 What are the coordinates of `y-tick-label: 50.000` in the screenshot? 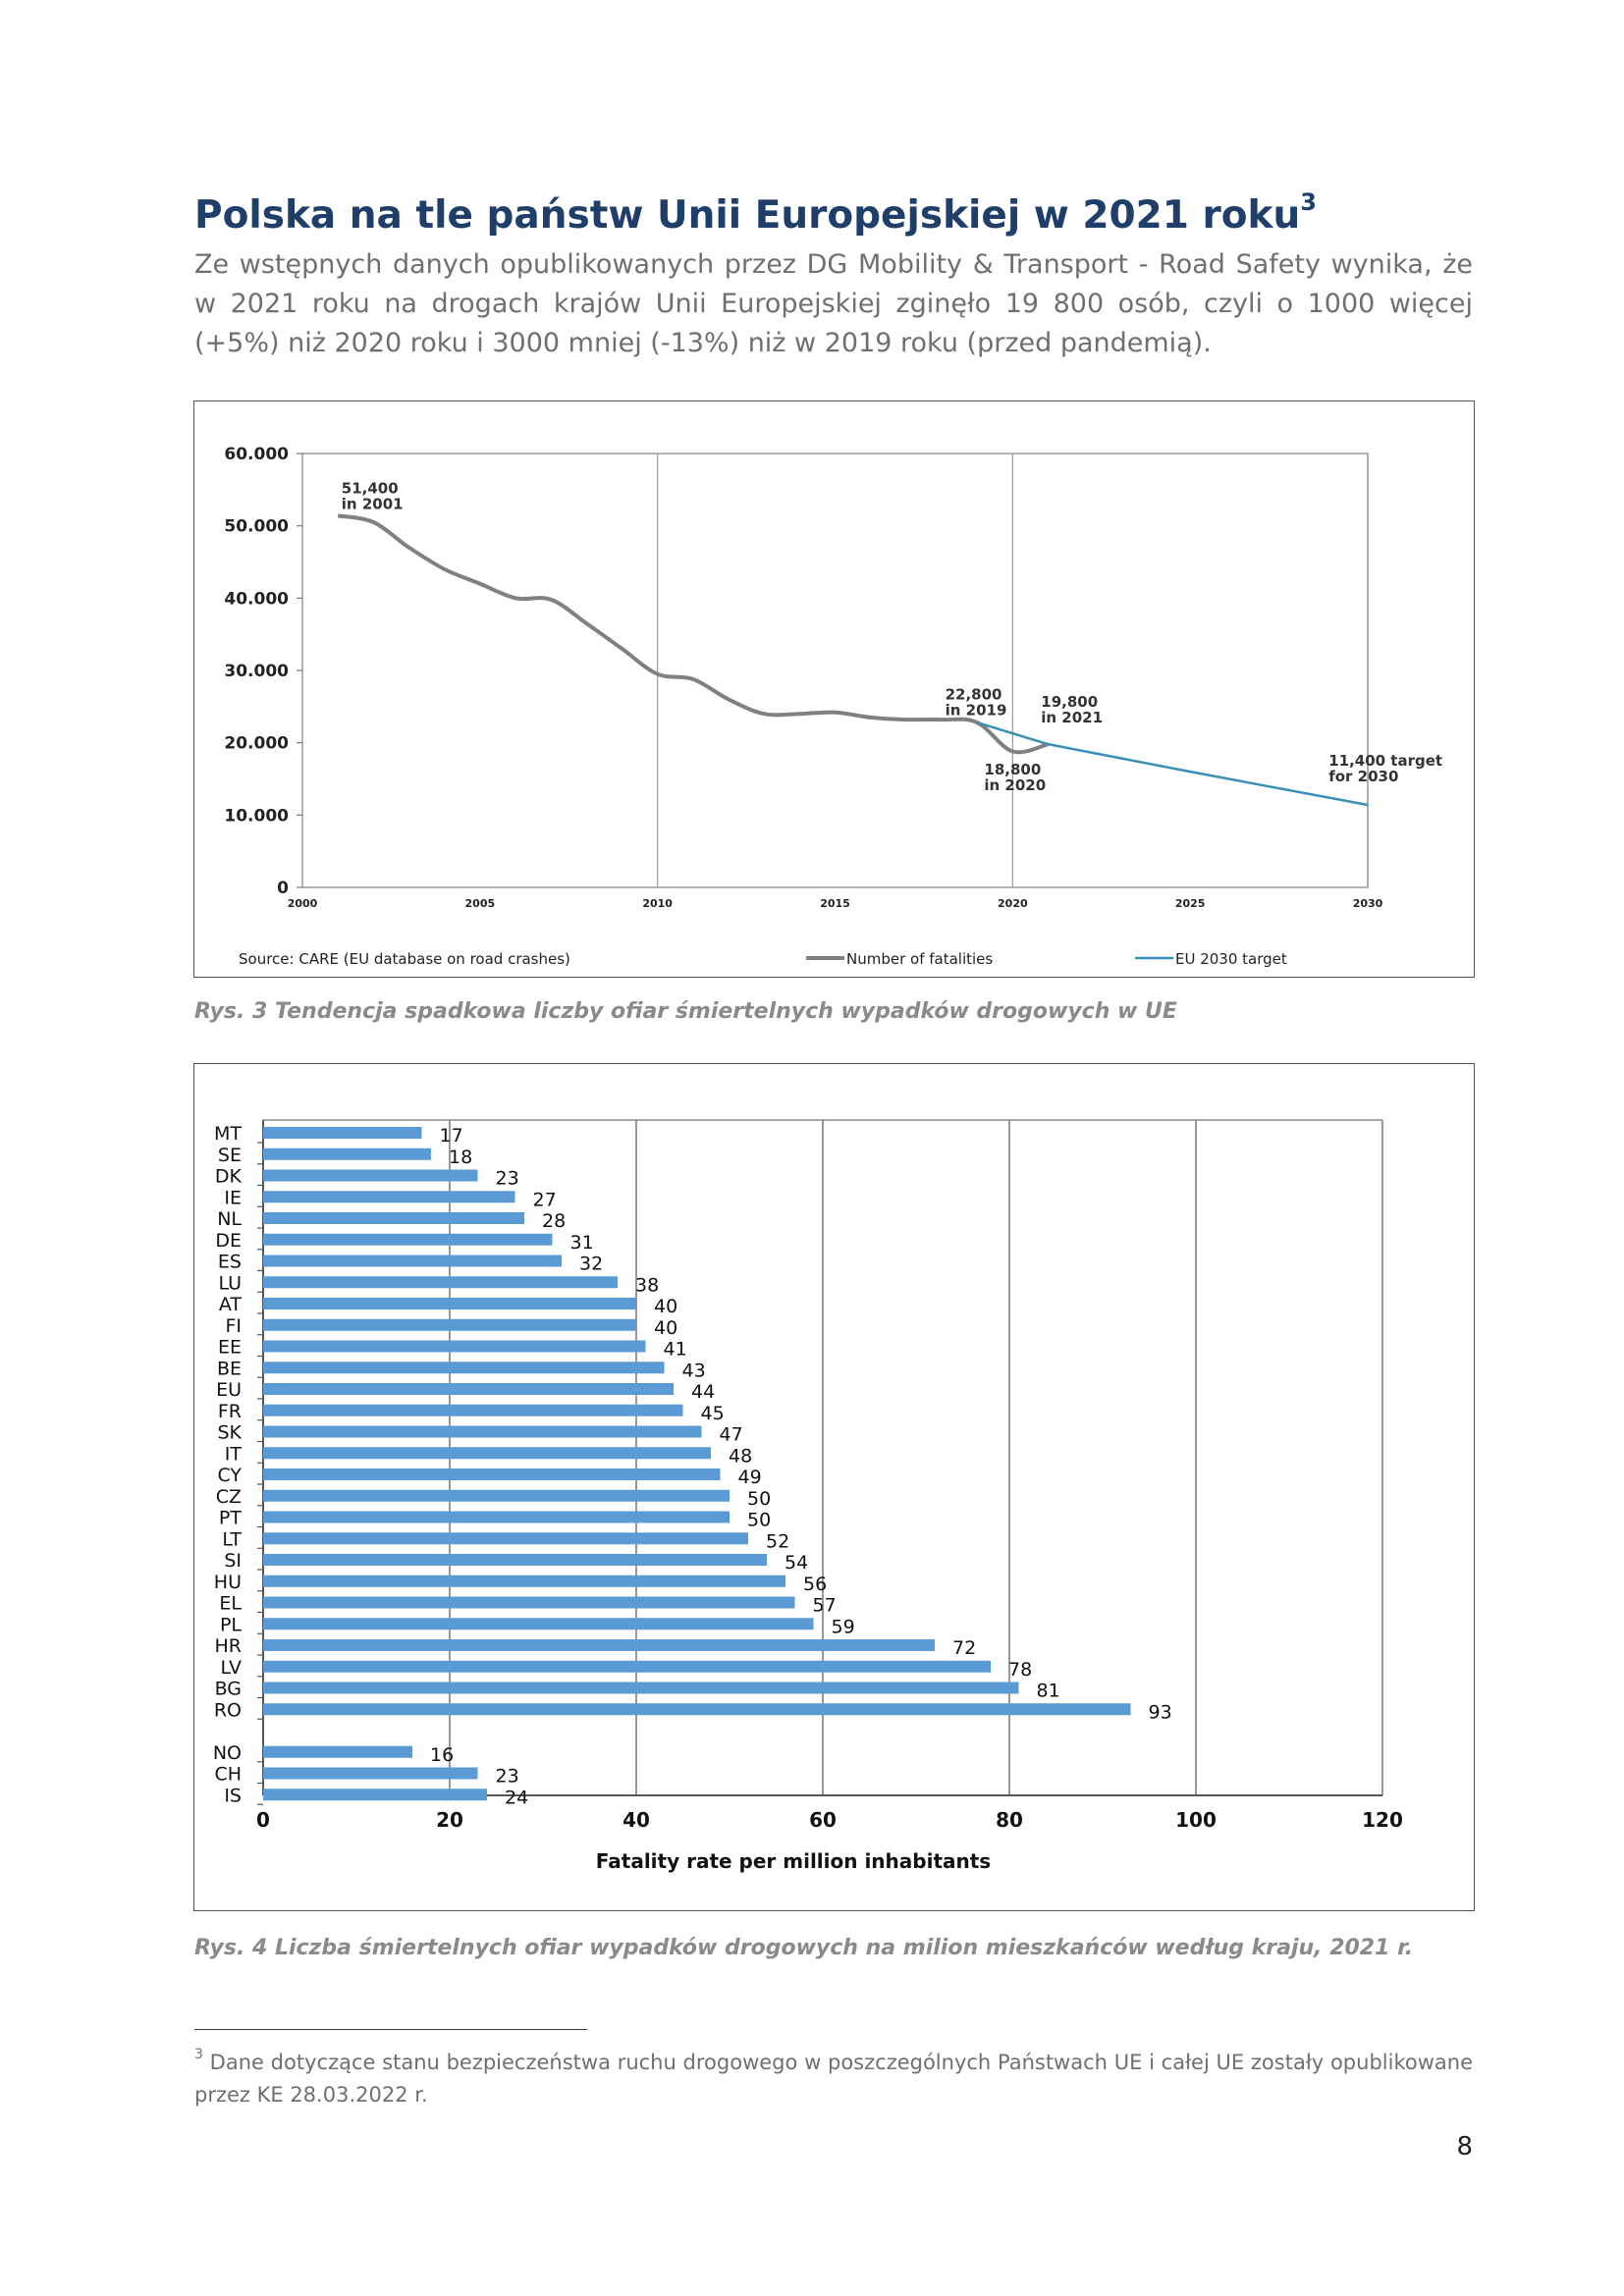 It's located at (256, 527).